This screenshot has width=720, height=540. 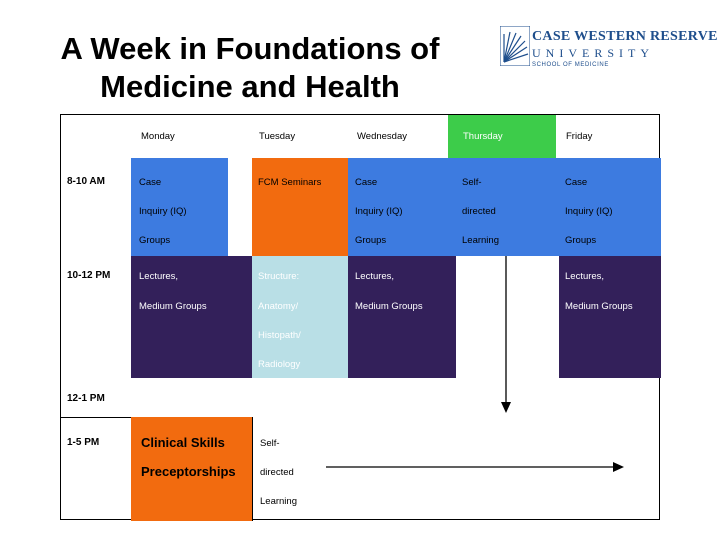 What do you see at coordinates (191, 317) in the screenshot?
I see `block-midday-monday` at bounding box center [191, 317].